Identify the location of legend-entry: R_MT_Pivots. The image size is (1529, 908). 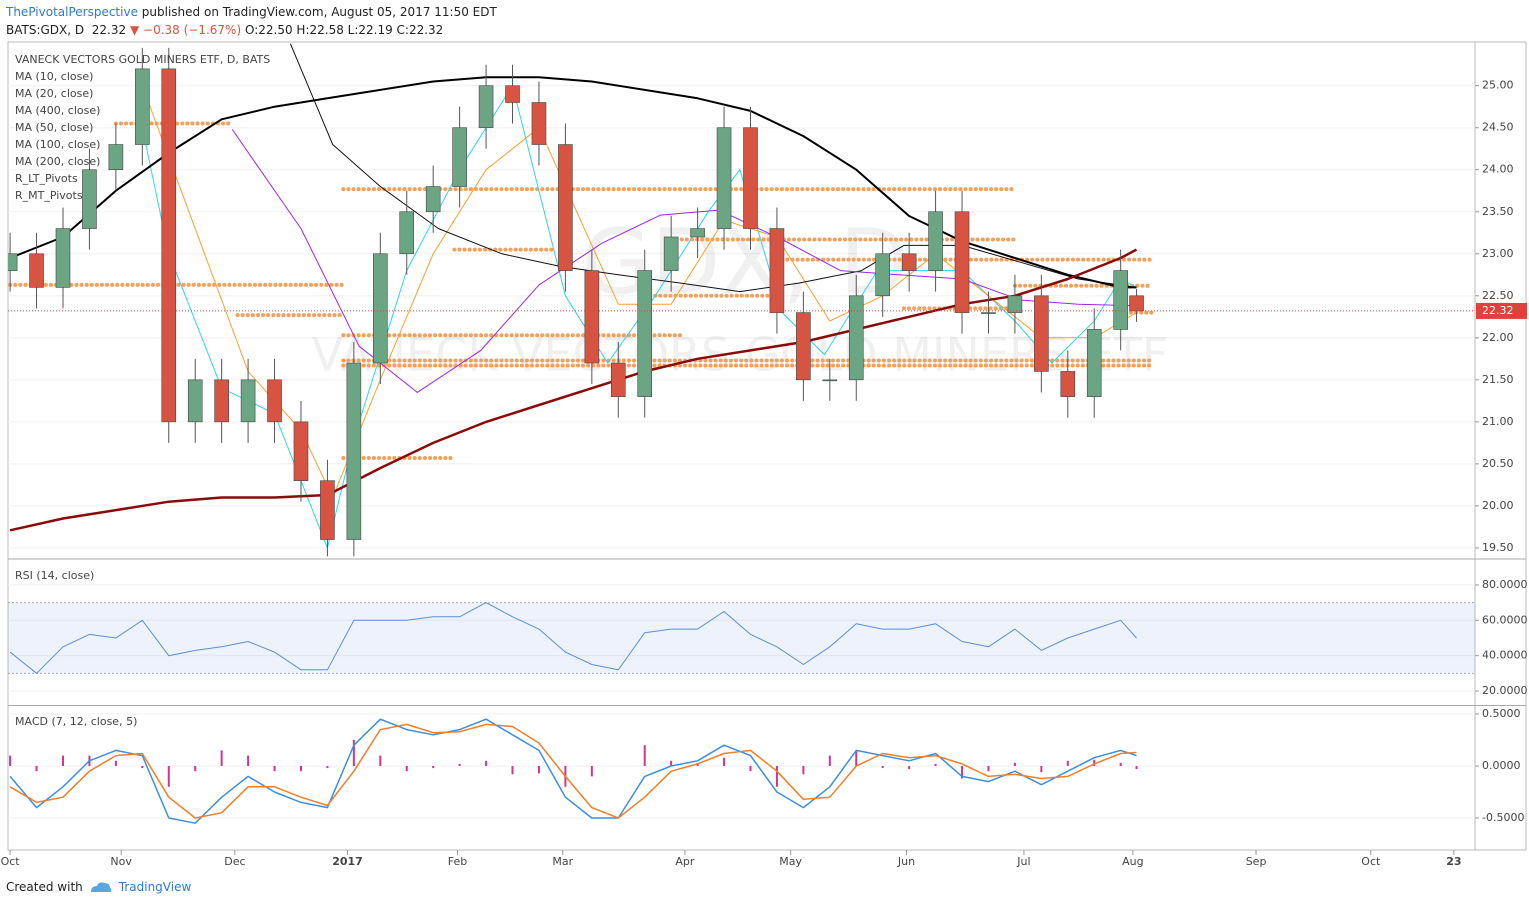
(49, 195).